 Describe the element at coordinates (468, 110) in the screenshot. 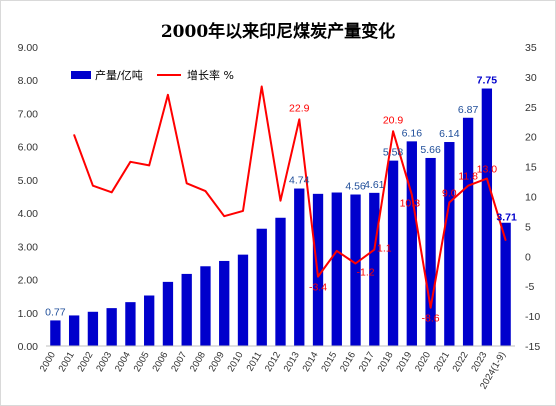

I see `bar-value-label: 6.87` at that location.